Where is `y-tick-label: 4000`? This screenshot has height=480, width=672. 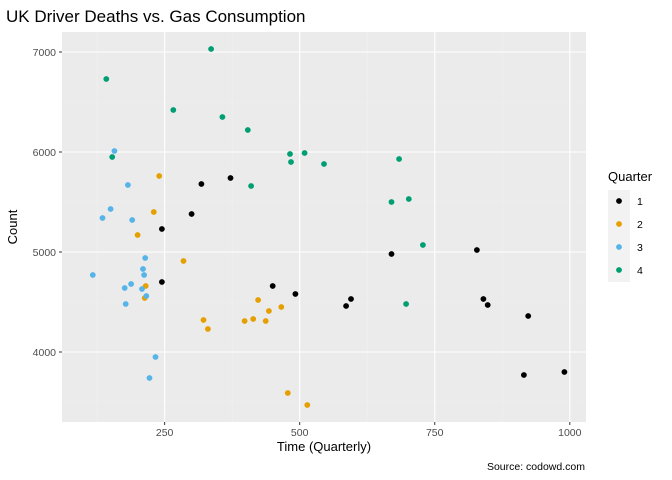
y-tick-label: 4000 is located at coordinates (45, 353).